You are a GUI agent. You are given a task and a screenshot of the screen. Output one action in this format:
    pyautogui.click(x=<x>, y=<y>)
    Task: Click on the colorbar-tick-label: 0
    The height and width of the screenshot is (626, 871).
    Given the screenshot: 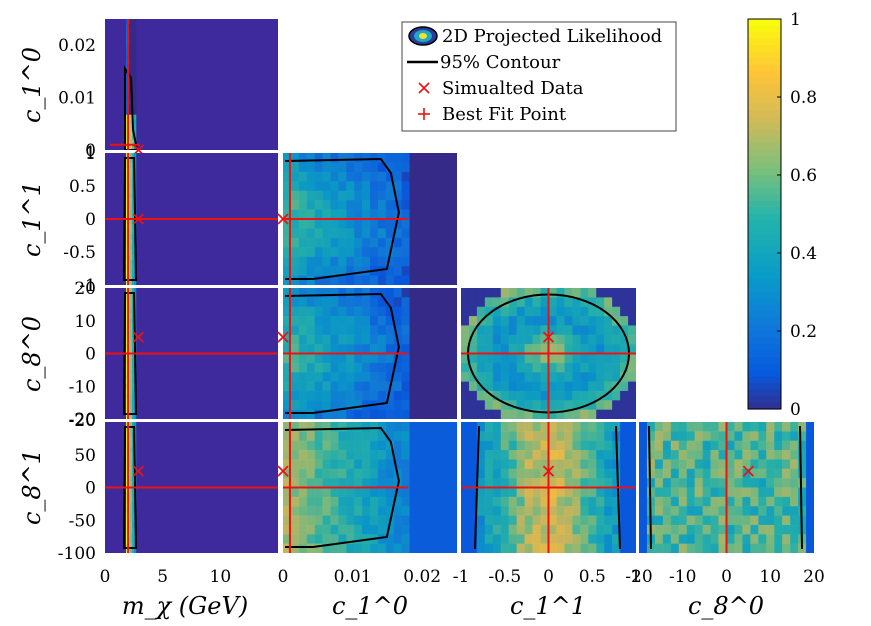 What is the action you would take?
    pyautogui.click(x=795, y=410)
    